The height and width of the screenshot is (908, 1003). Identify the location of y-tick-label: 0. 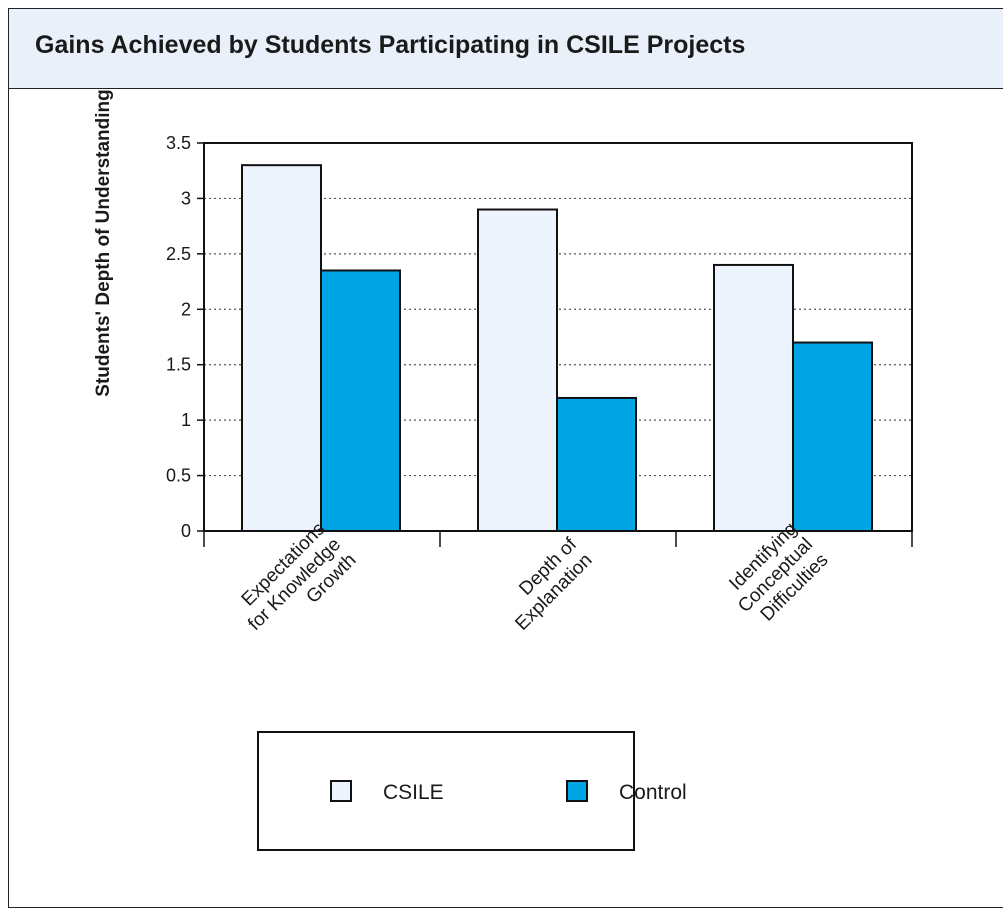
(186, 531).